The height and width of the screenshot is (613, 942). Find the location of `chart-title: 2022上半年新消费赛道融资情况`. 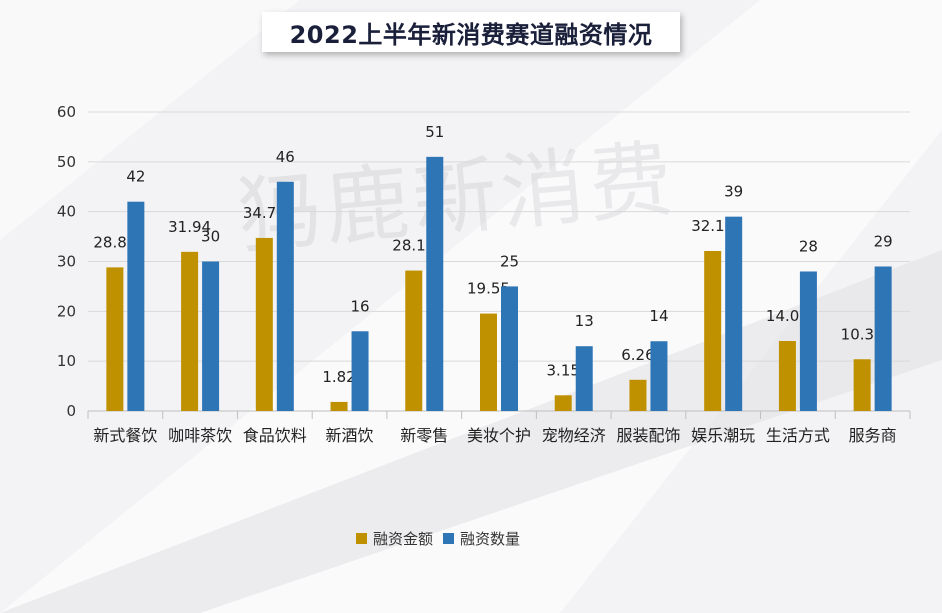

chart-title: 2022上半年新消费赛道融资情况 is located at coordinates (471, 32).